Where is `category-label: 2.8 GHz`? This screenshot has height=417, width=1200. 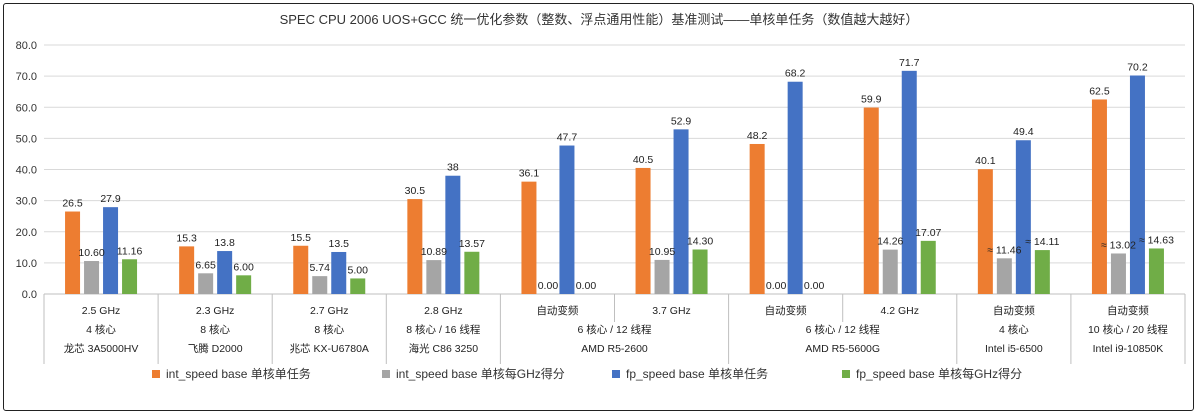
category-label: 2.8 GHz is located at coordinates (443, 311).